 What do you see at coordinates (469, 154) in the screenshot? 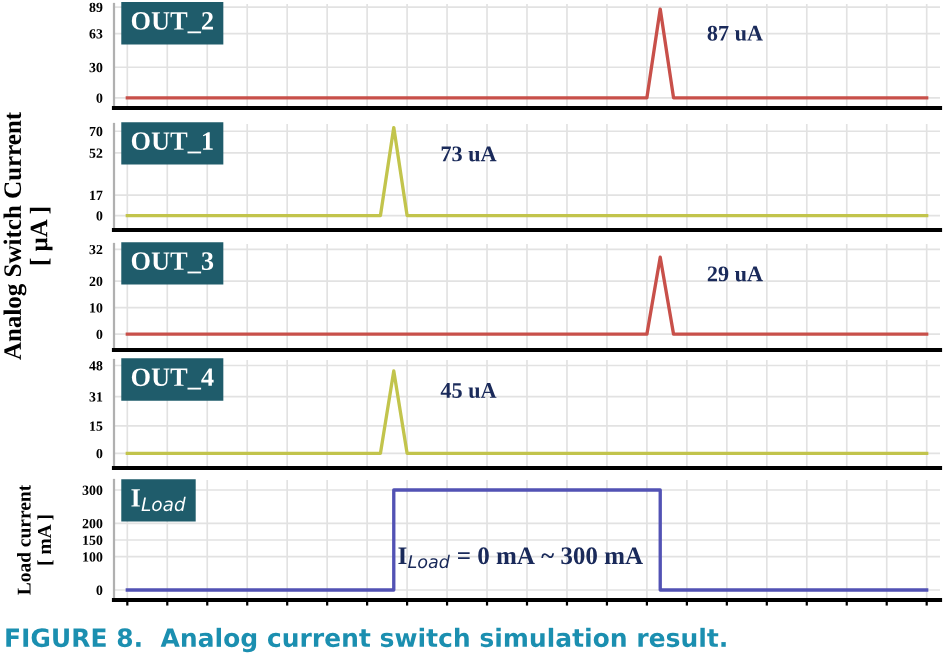
I see `annotation: 73 uA` at bounding box center [469, 154].